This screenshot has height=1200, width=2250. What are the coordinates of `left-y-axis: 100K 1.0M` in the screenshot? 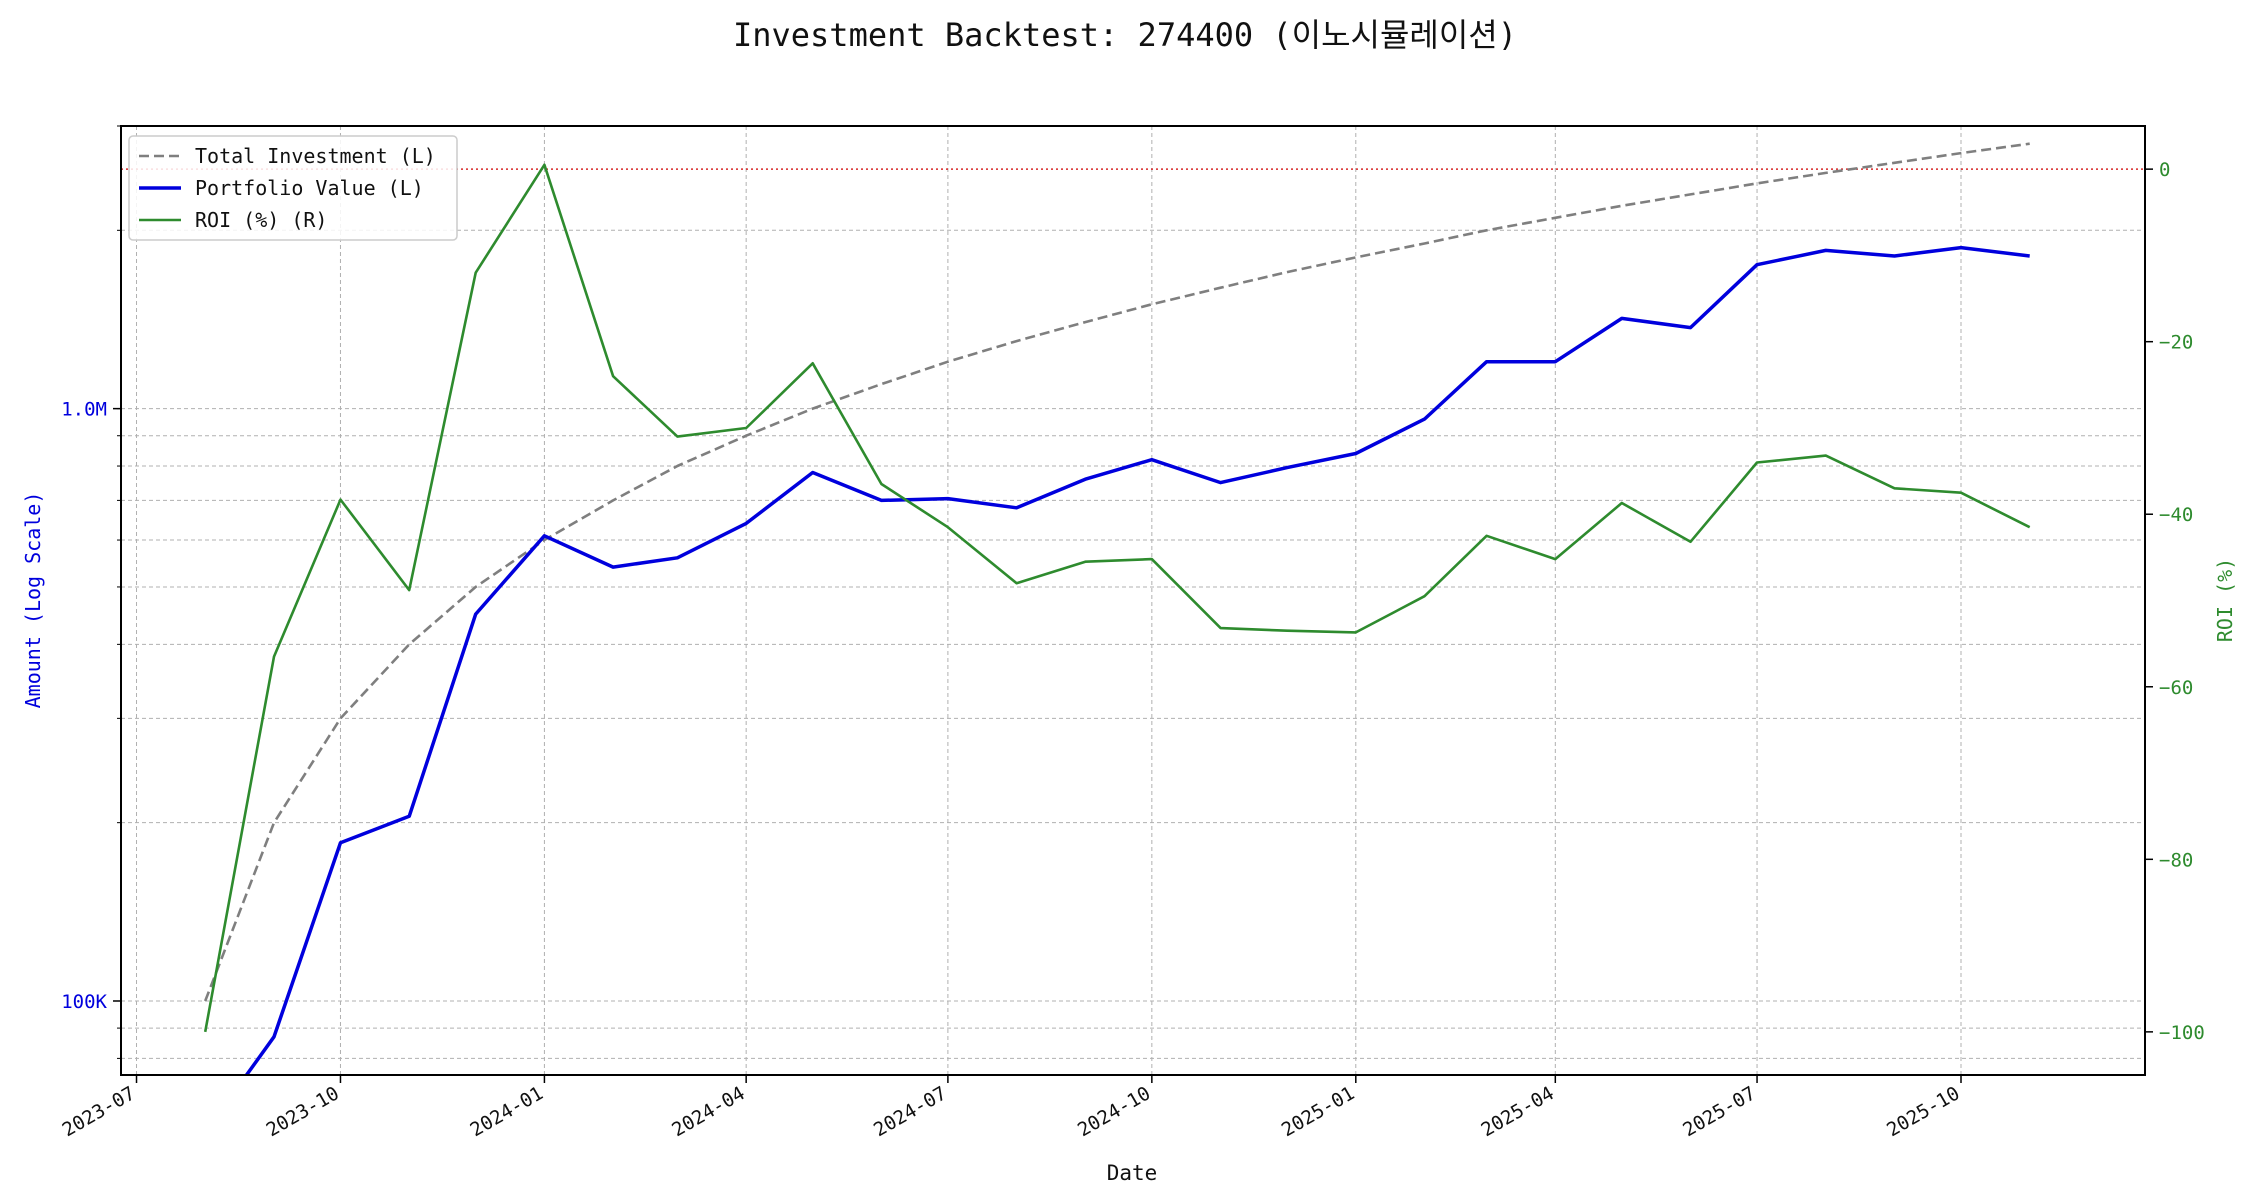 It's located at (91, 592).